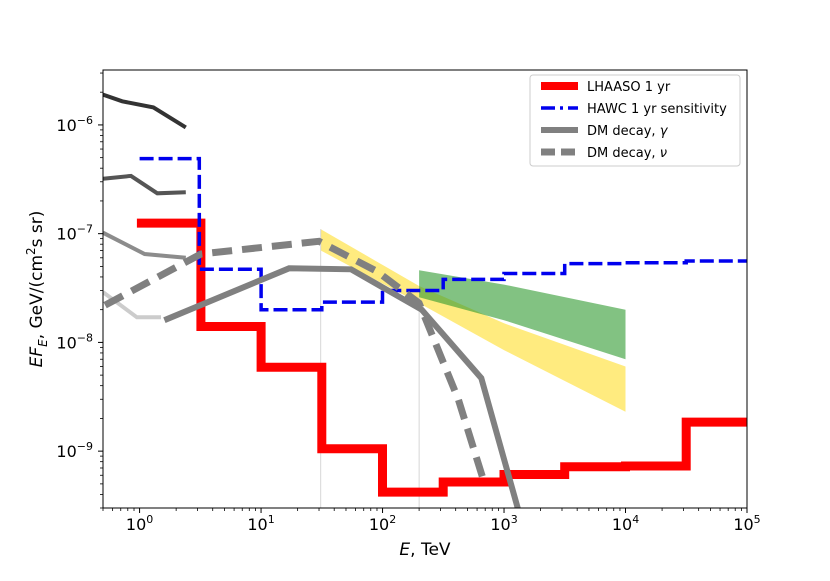 The height and width of the screenshot is (581, 830). What do you see at coordinates (74, 233) in the screenshot?
I see `y-tick-label: 10⁻⁷` at bounding box center [74, 233].